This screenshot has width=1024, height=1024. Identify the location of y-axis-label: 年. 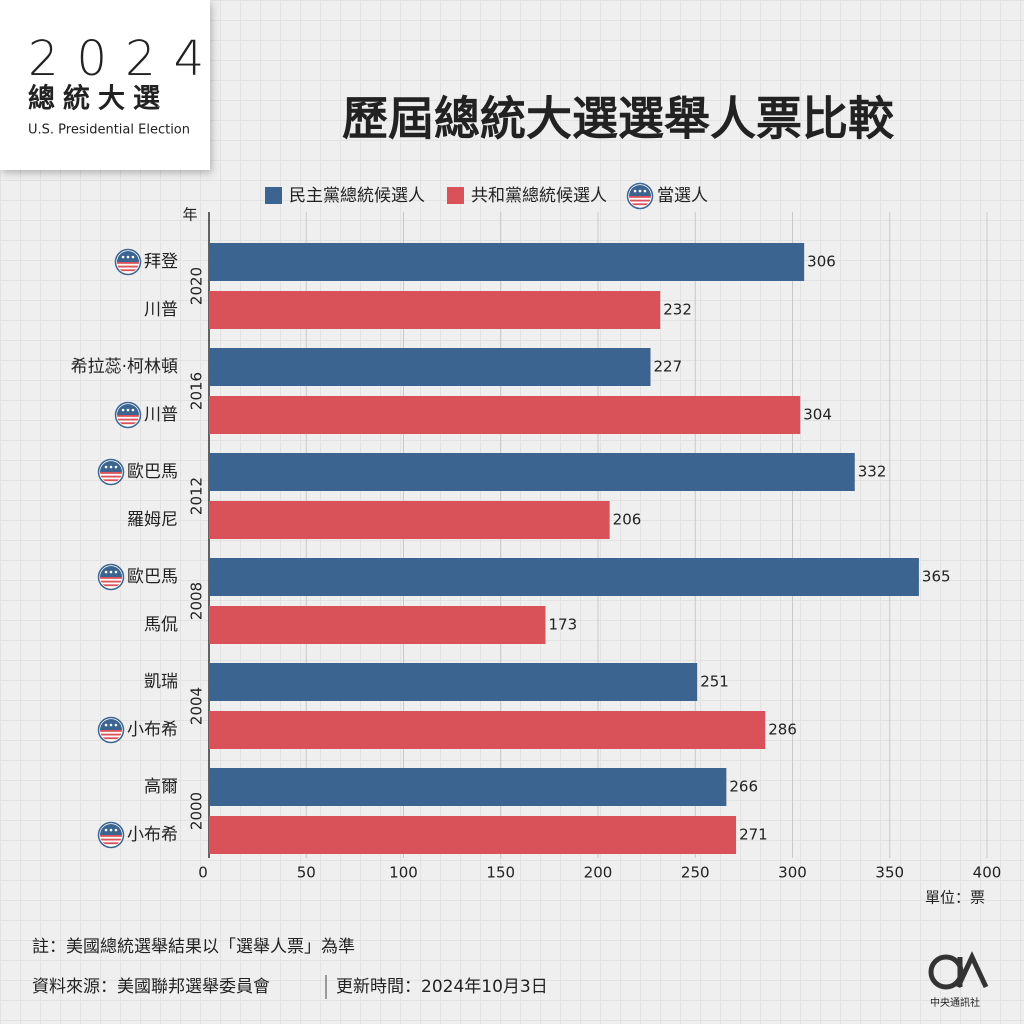
(189, 215).